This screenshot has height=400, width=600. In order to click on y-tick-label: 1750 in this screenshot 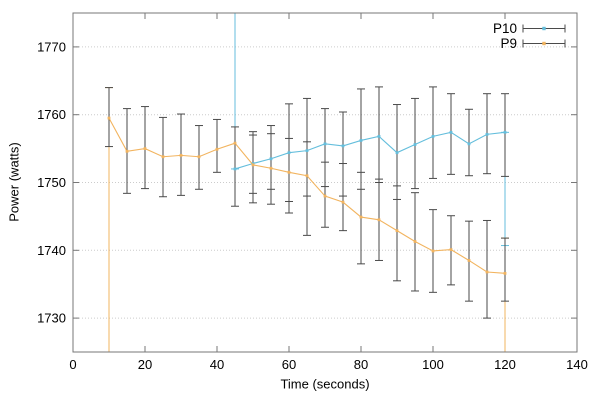, I will do `click(51, 182)`.